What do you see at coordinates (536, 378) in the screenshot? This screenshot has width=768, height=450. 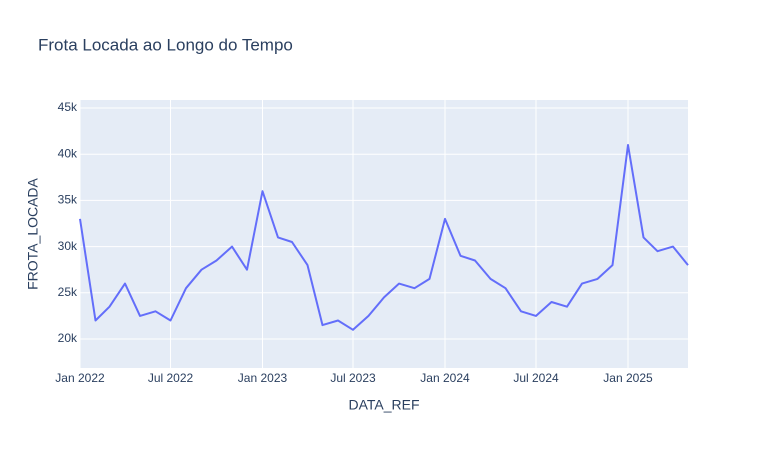 I see `x-tick-label: Jul 2024` at bounding box center [536, 378].